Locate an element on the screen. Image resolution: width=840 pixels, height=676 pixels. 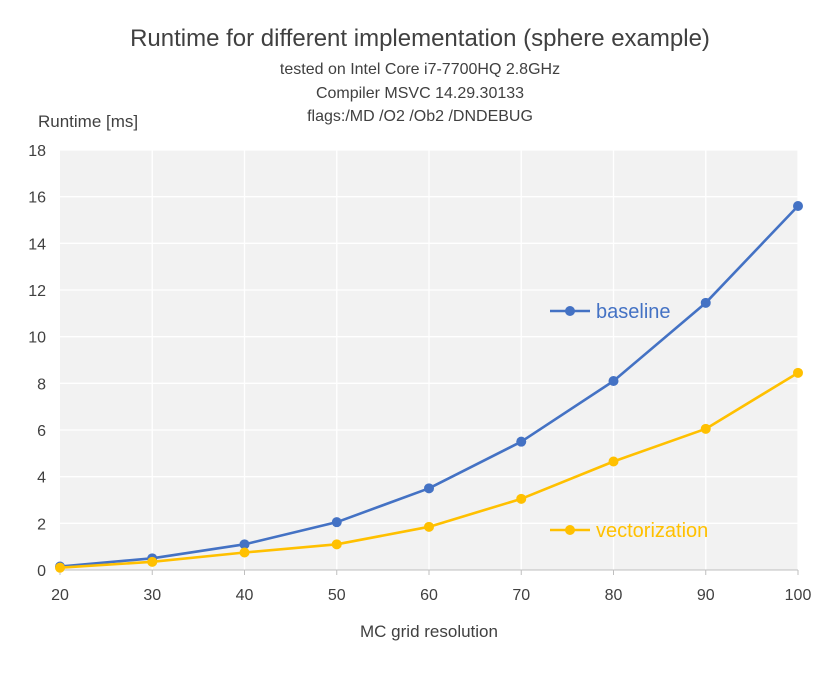
chart-subtitle-line-3: flags:/MD /O2 /Ob2 /DNDEBUG is located at coordinates (420, 116).